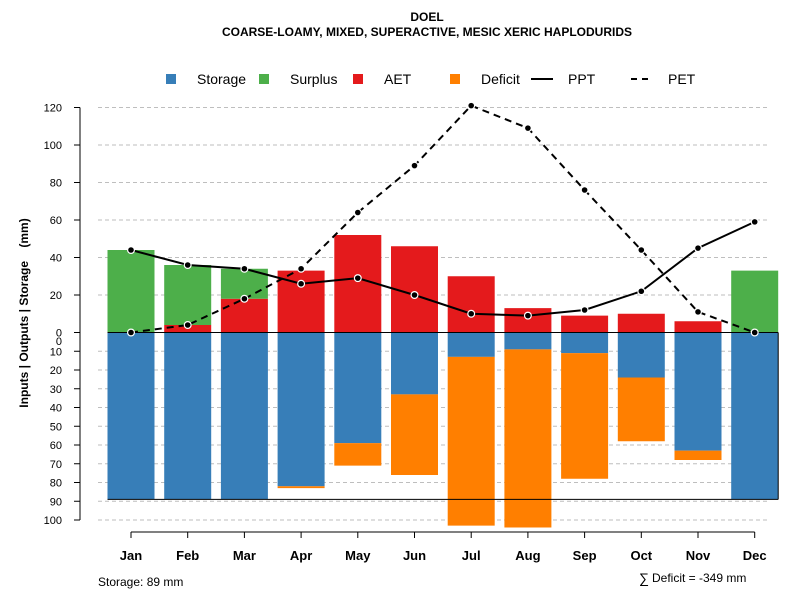 The width and height of the screenshot is (800, 600). Describe the element at coordinates (244, 555) in the screenshot. I see `x-tick-label: Mar` at that location.